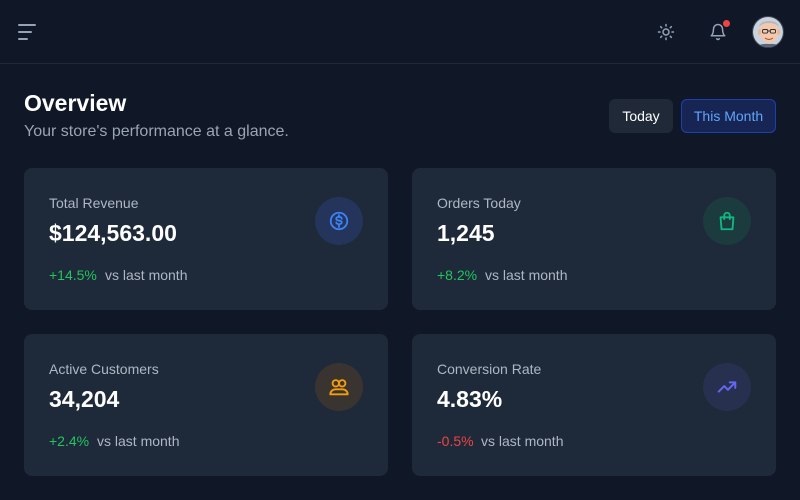  What do you see at coordinates (768, 32) in the screenshot?
I see `user-avatar` at bounding box center [768, 32].